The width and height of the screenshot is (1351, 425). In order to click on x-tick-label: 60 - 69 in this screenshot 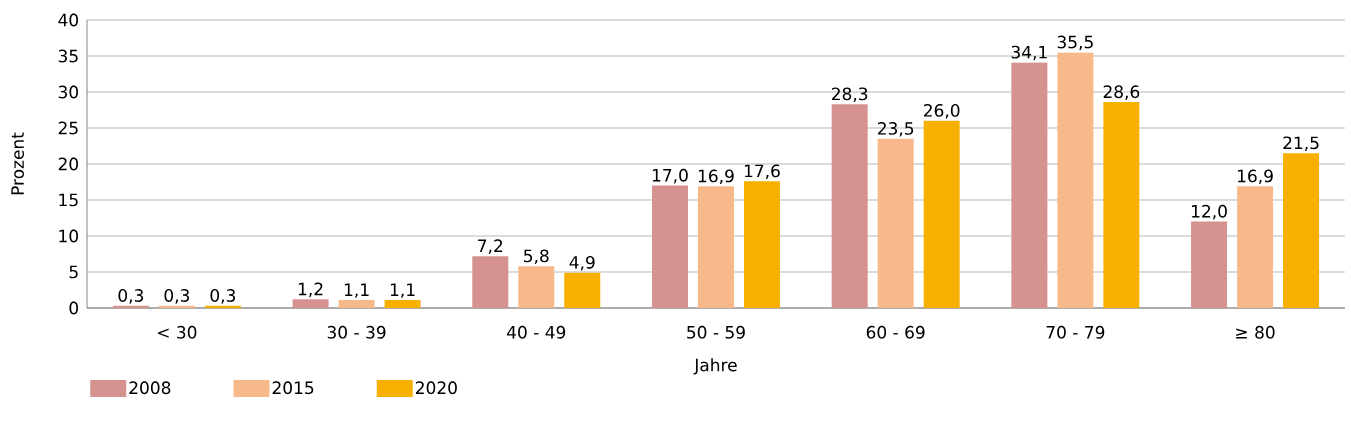, I will do `click(895, 332)`.